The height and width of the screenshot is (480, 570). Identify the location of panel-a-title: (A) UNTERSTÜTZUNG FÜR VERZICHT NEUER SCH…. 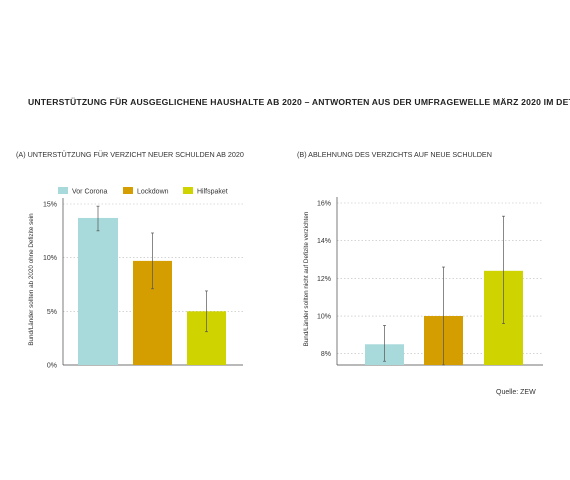
(130, 154).